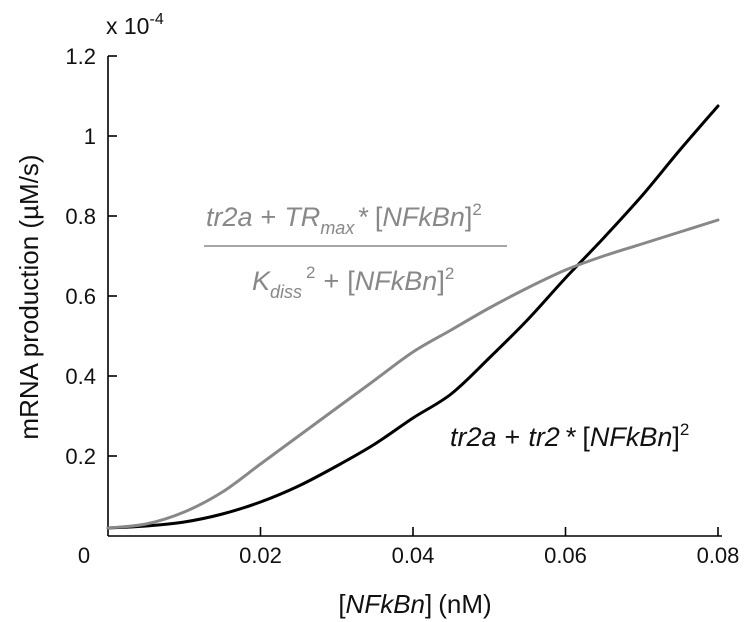 The height and width of the screenshot is (622, 746). I want to click on exponent-power: -4, so click(156, 19).